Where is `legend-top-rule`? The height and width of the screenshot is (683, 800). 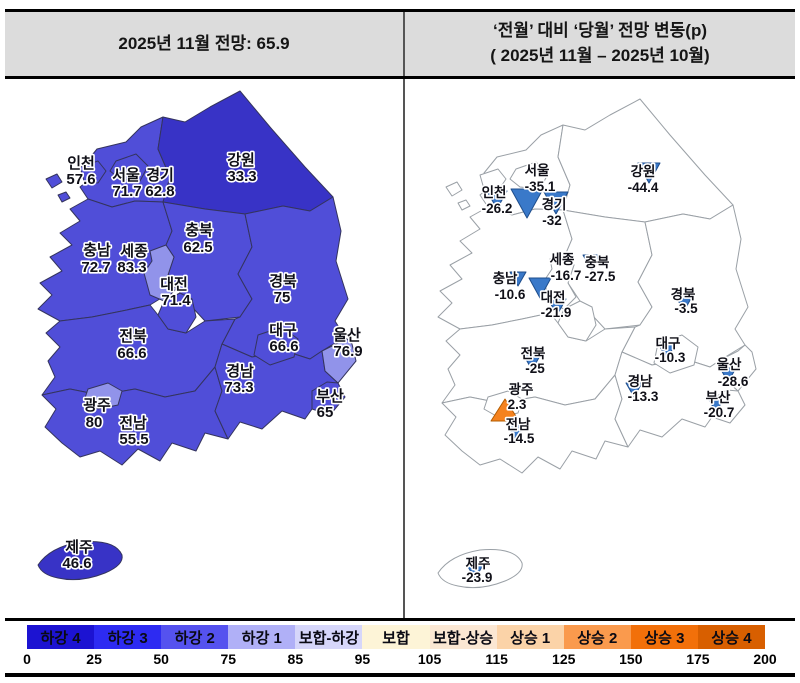
legend-top-rule is located at coordinates (400, 619).